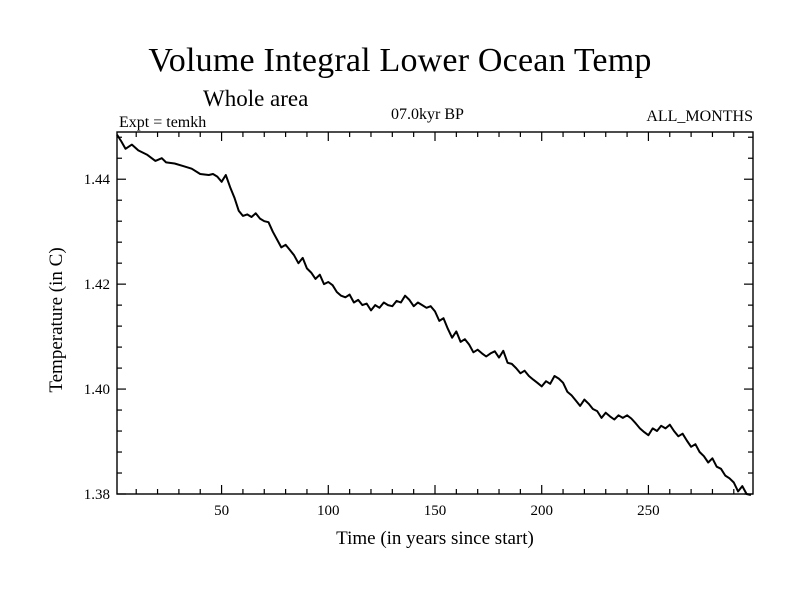  I want to click on x-tick-label: 50, so click(221, 511).